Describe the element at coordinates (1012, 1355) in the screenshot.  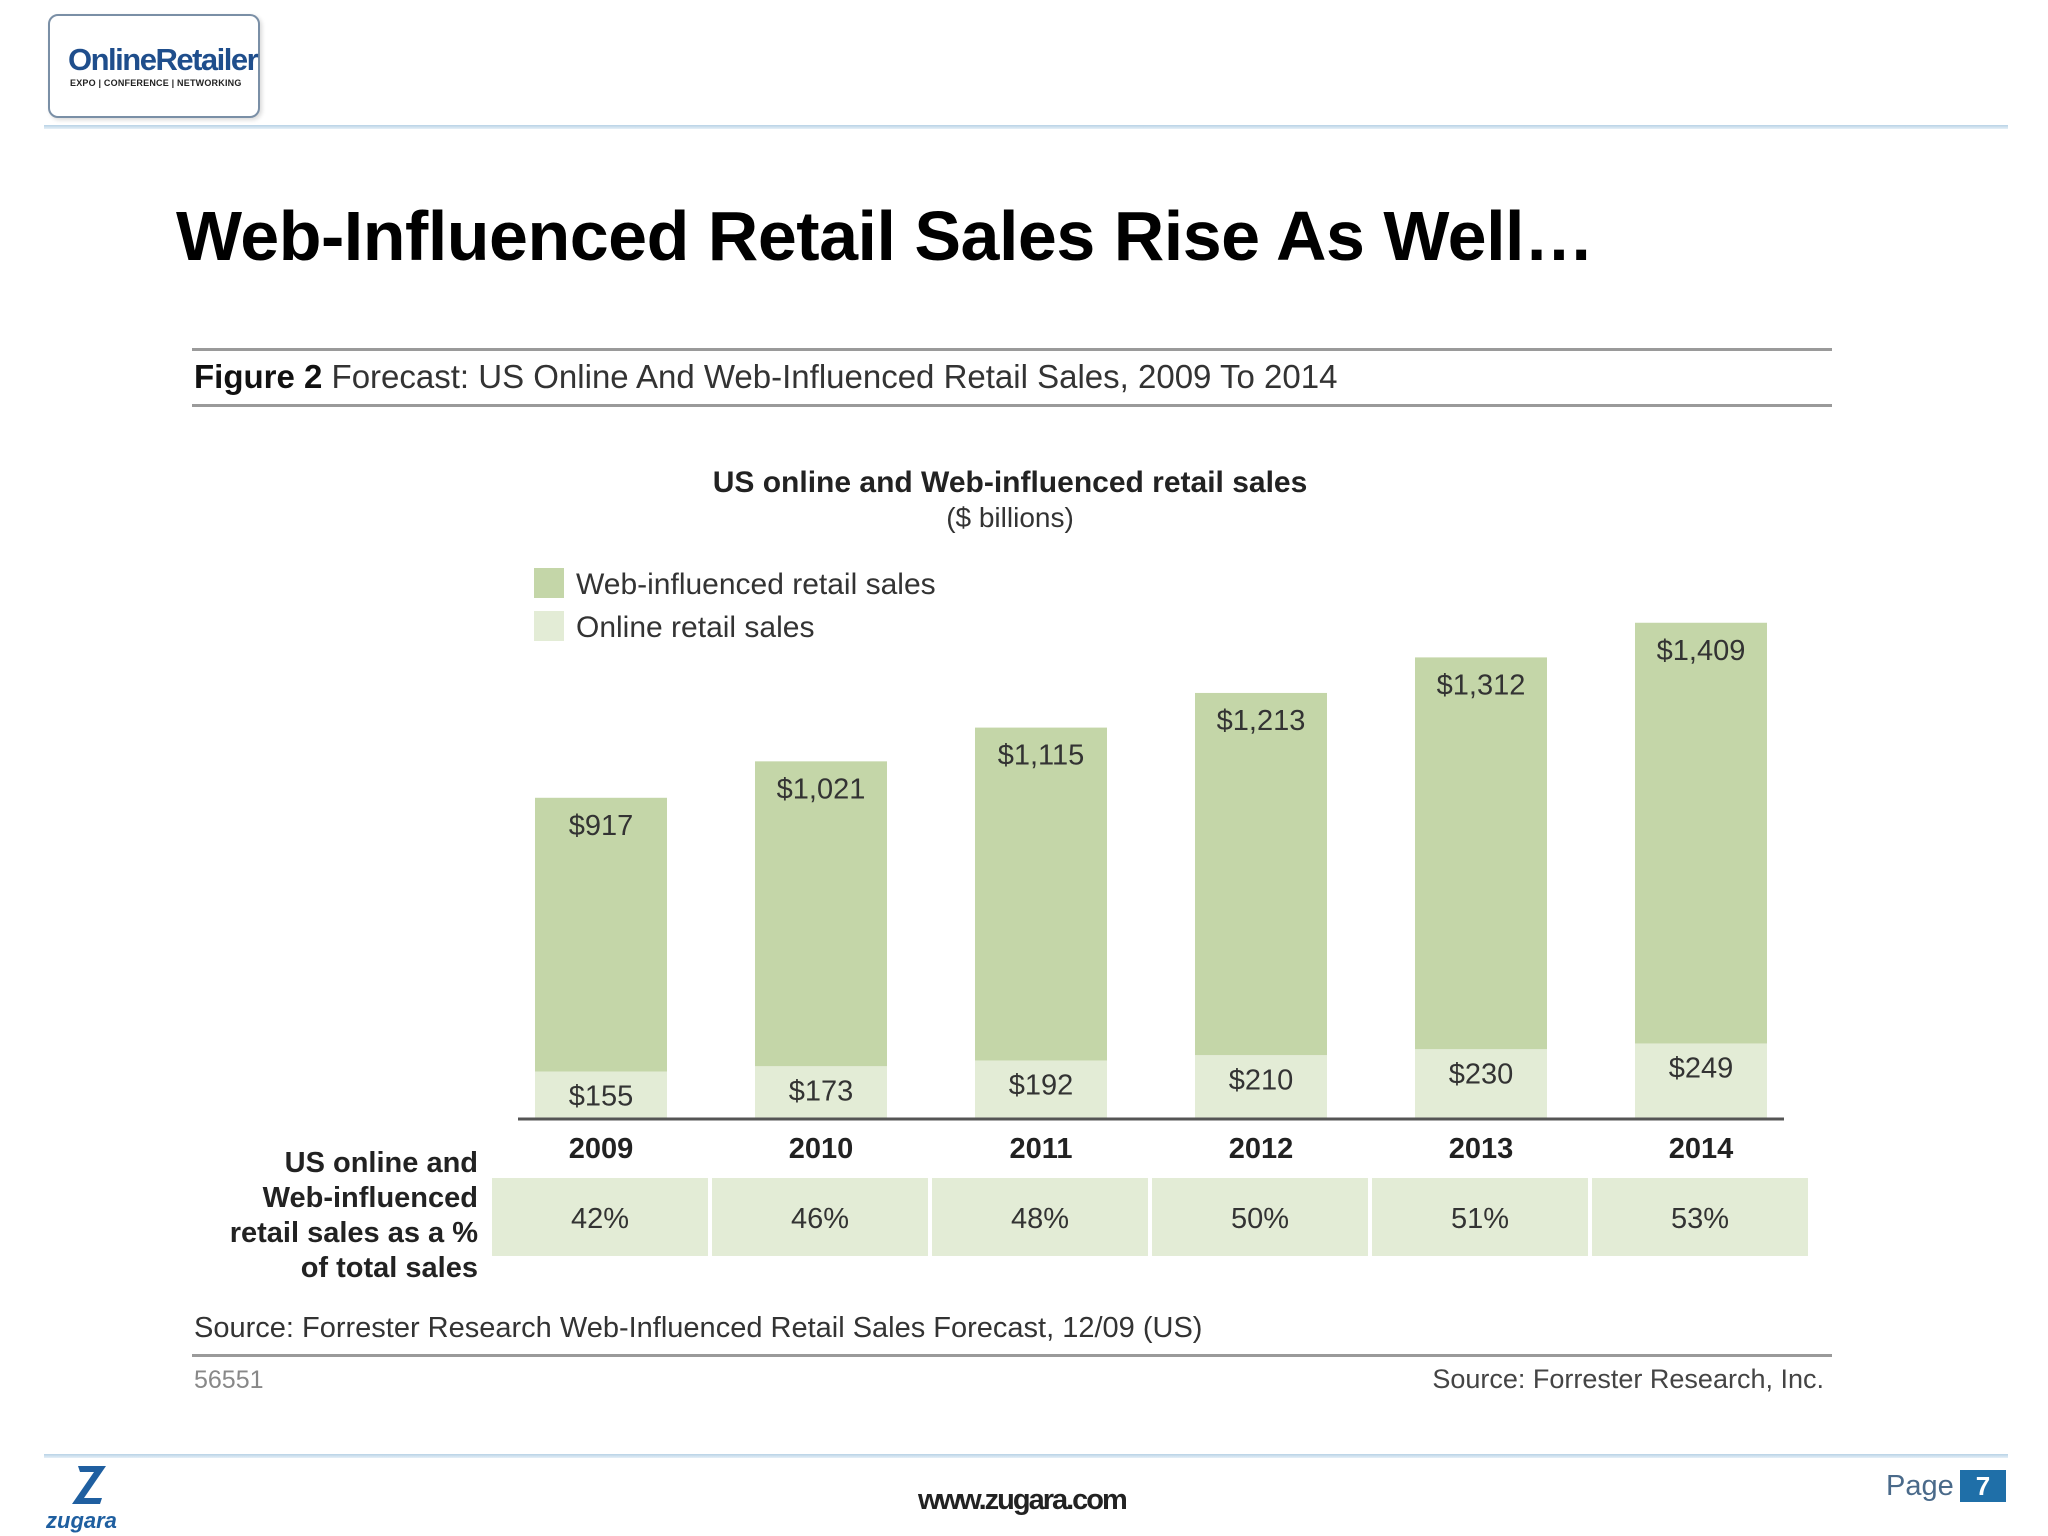
I see `figure-bottom-rule` at that location.